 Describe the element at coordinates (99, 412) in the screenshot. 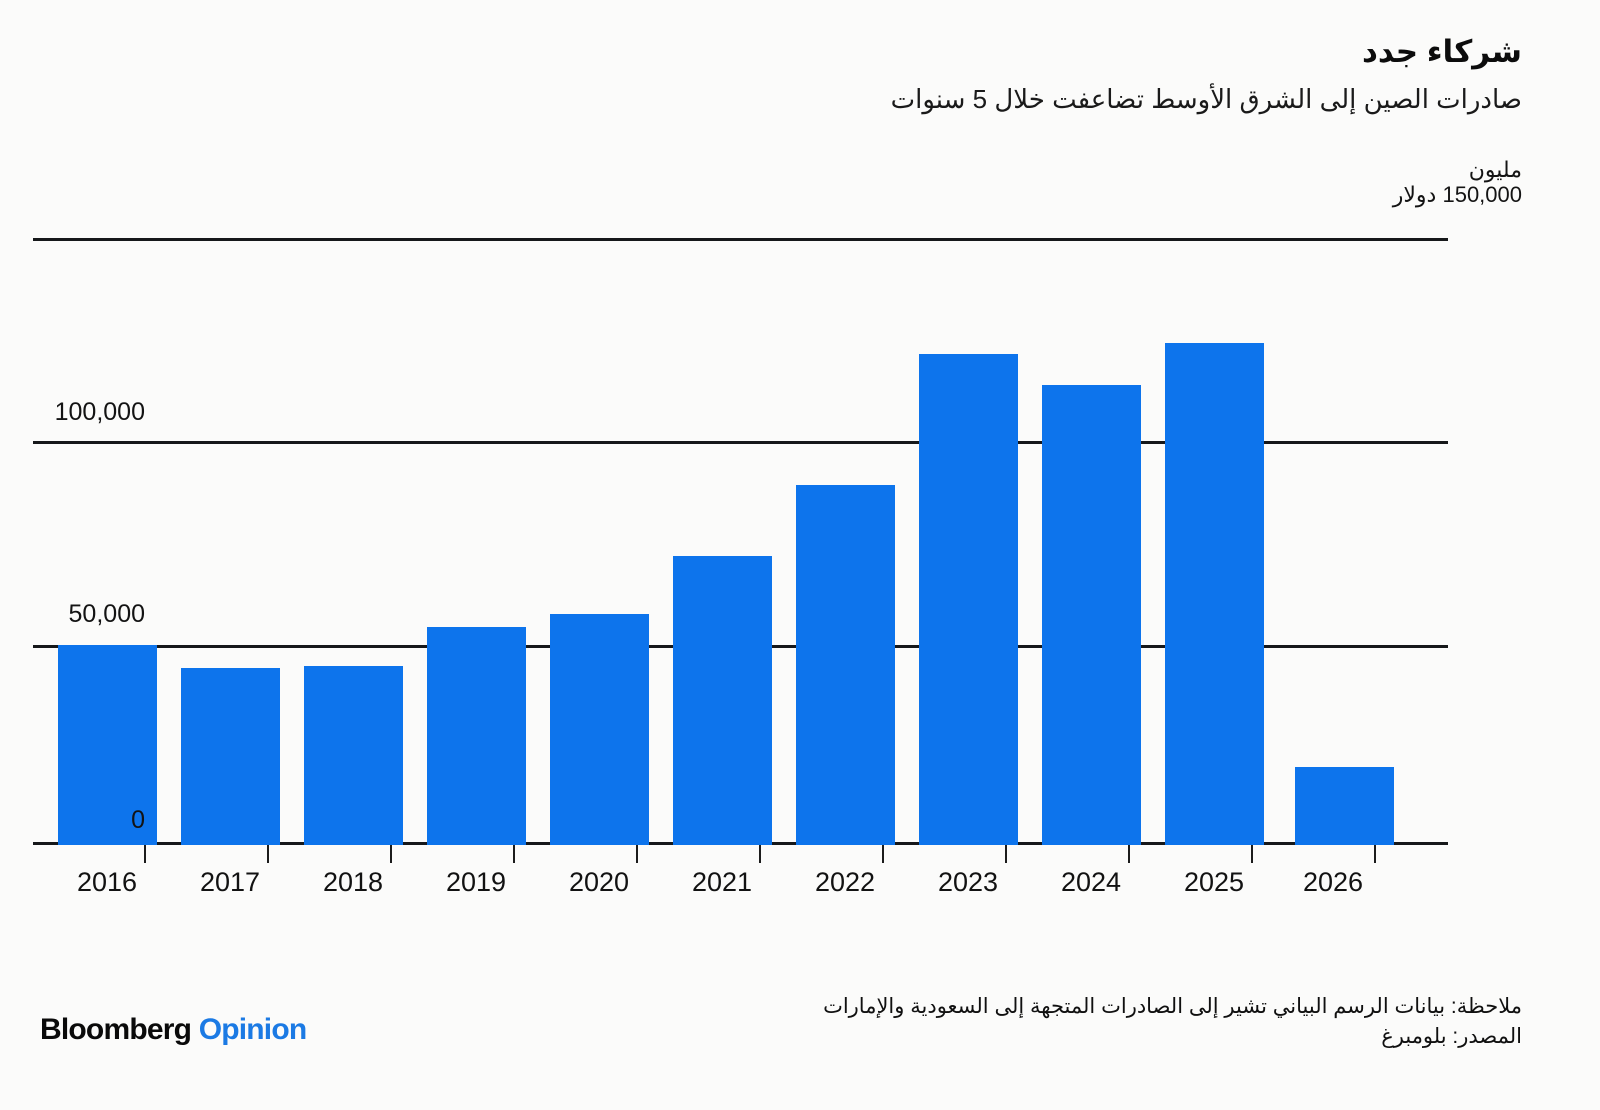

I see `y-tick-label-100000: 100,000` at that location.